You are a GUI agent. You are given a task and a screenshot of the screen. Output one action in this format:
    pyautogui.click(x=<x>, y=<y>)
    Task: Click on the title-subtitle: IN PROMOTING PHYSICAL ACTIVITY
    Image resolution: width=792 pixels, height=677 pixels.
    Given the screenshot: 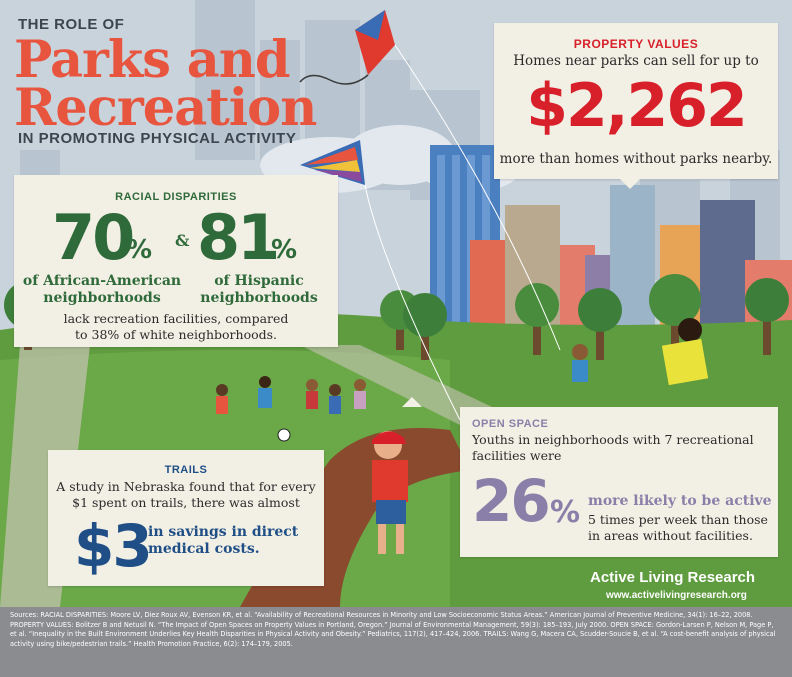 What is the action you would take?
    pyautogui.click(x=157, y=138)
    